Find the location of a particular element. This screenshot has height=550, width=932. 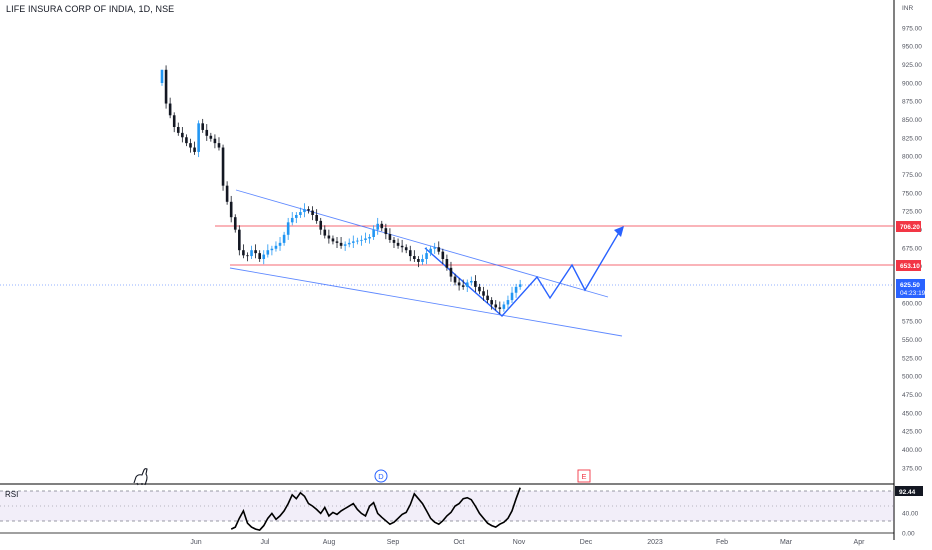

earnings-marker is located at coordinates (584, 476).